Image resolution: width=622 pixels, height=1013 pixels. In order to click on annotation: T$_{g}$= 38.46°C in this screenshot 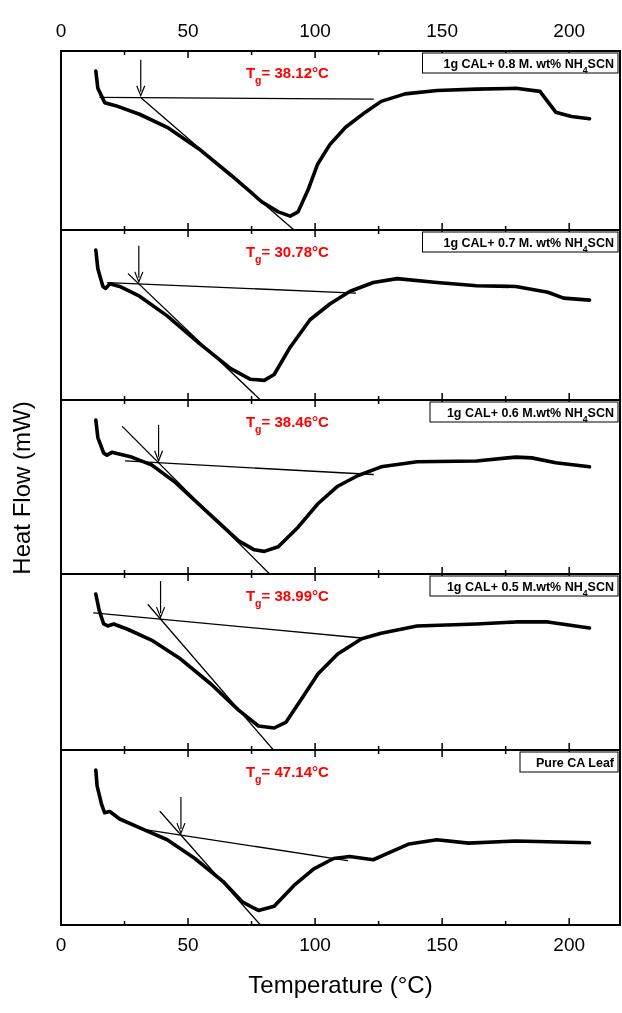, I will do `click(287, 424)`.